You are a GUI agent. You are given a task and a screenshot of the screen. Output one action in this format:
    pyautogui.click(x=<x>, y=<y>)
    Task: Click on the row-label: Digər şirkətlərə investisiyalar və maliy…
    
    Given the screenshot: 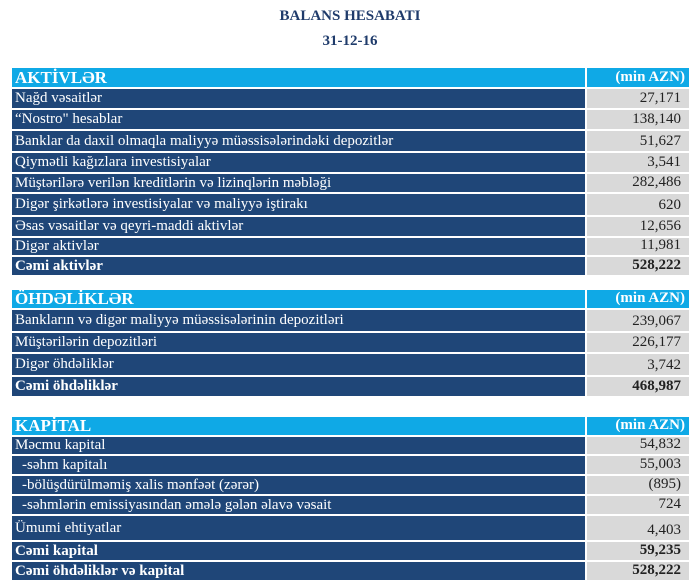 What is the action you would take?
    pyautogui.click(x=299, y=204)
    